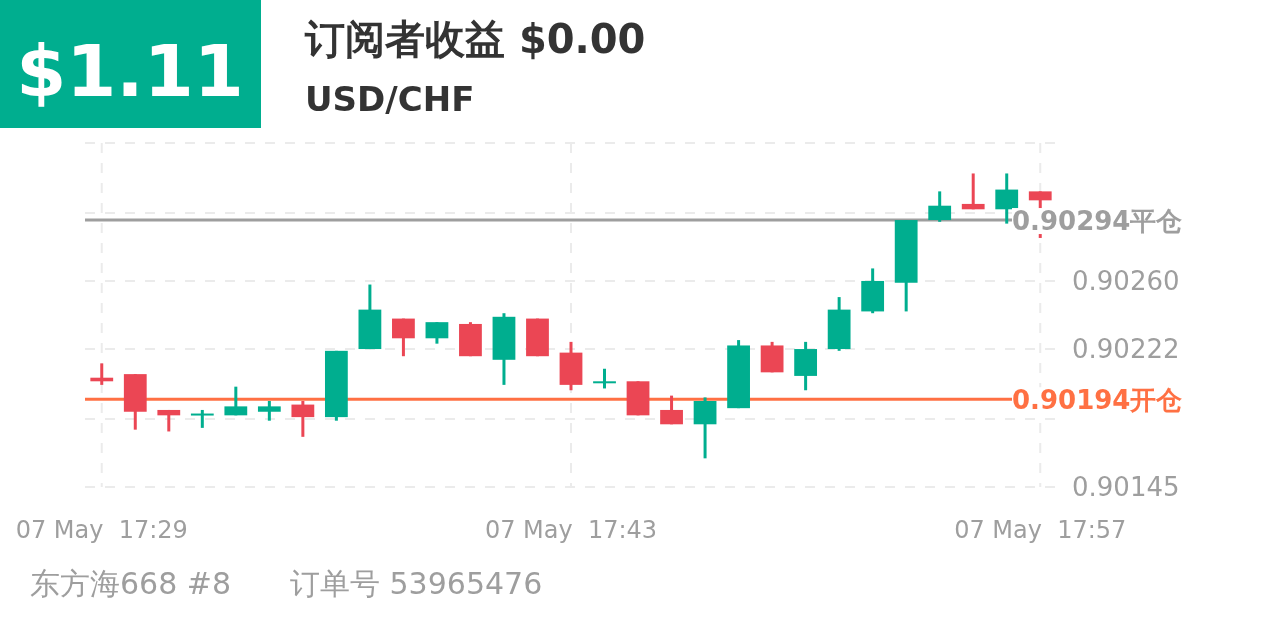 The image size is (1266, 633). What do you see at coordinates (1126, 280) in the screenshot?
I see `y-tick-label: 0.90260` at bounding box center [1126, 280].